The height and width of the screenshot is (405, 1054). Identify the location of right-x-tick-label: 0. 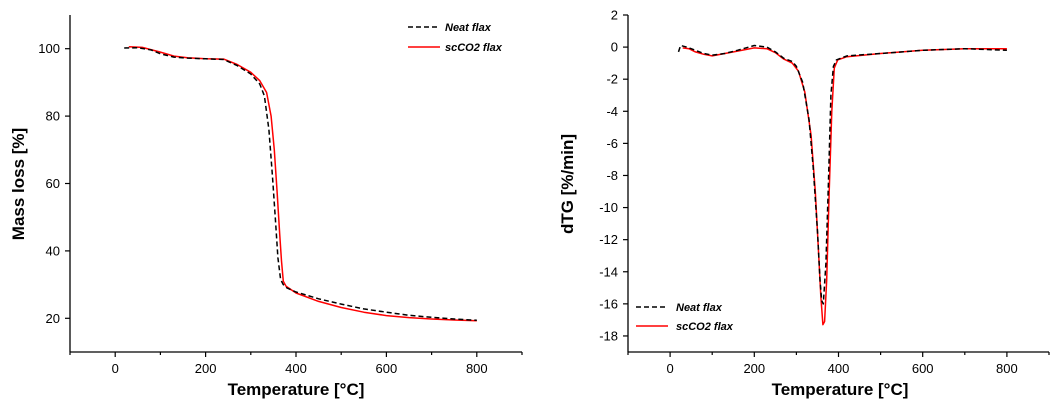
(669, 368).